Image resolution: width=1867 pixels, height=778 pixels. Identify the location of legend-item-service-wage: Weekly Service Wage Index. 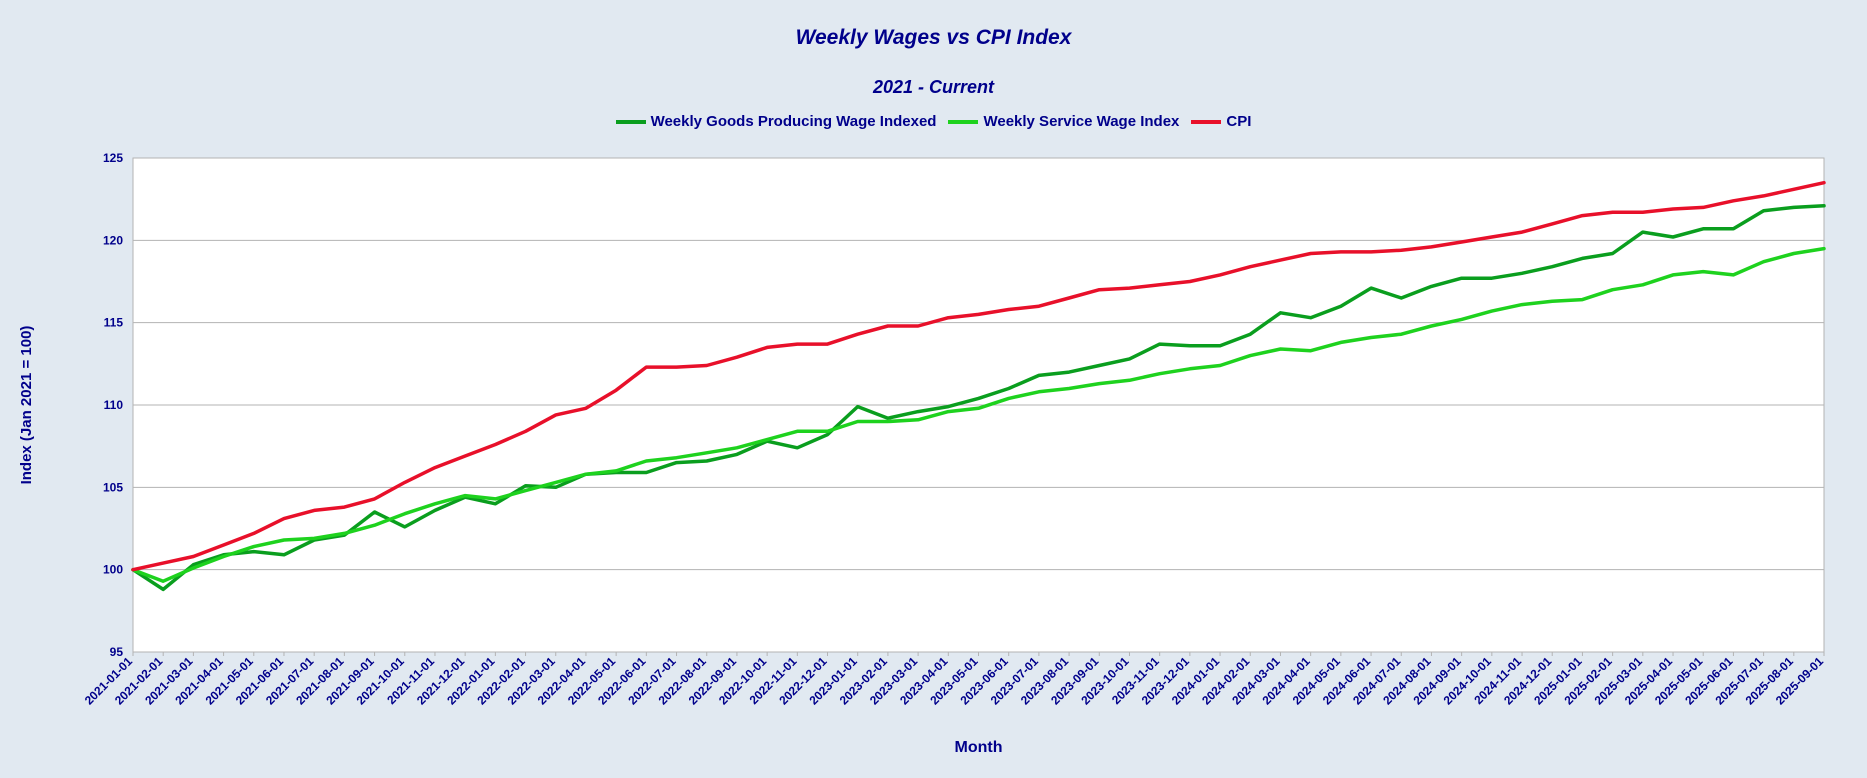
(1063, 121).